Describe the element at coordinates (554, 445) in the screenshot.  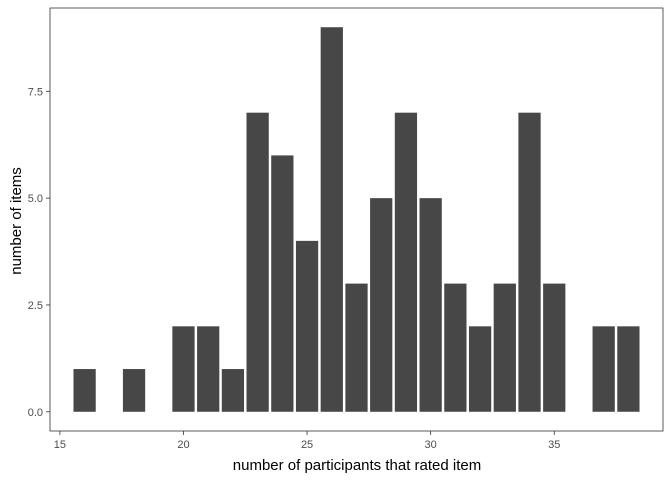
I see `x-tick-label: 35` at that location.